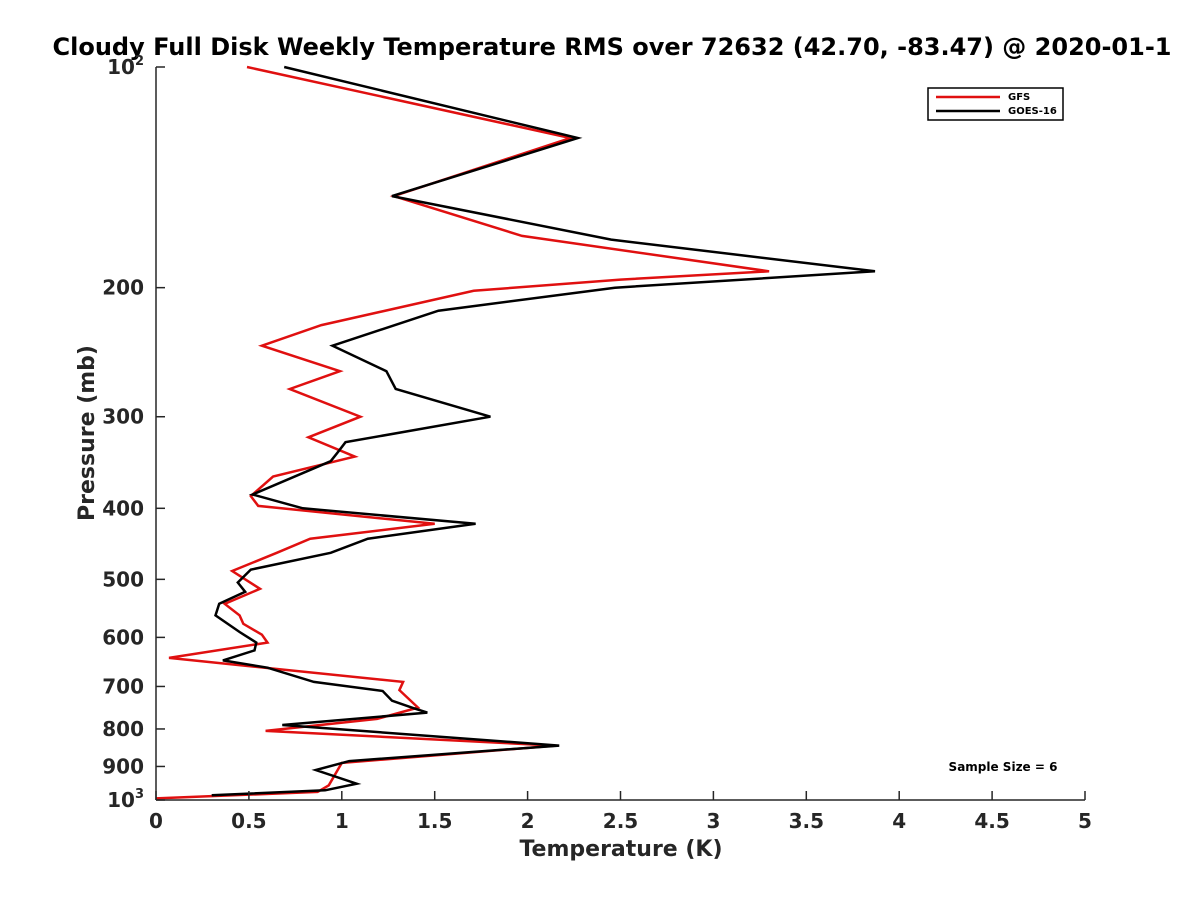 The image size is (1200, 900). What do you see at coordinates (123, 508) in the screenshot?
I see `y-tick-label: 400` at bounding box center [123, 508].